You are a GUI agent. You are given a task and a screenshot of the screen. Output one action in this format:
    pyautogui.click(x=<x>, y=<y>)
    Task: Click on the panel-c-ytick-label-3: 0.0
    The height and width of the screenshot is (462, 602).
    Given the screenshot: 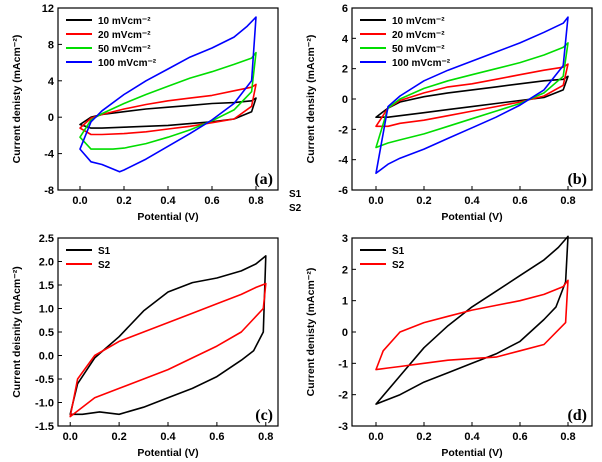 What is the action you would take?
    pyautogui.click(x=46, y=357)
    